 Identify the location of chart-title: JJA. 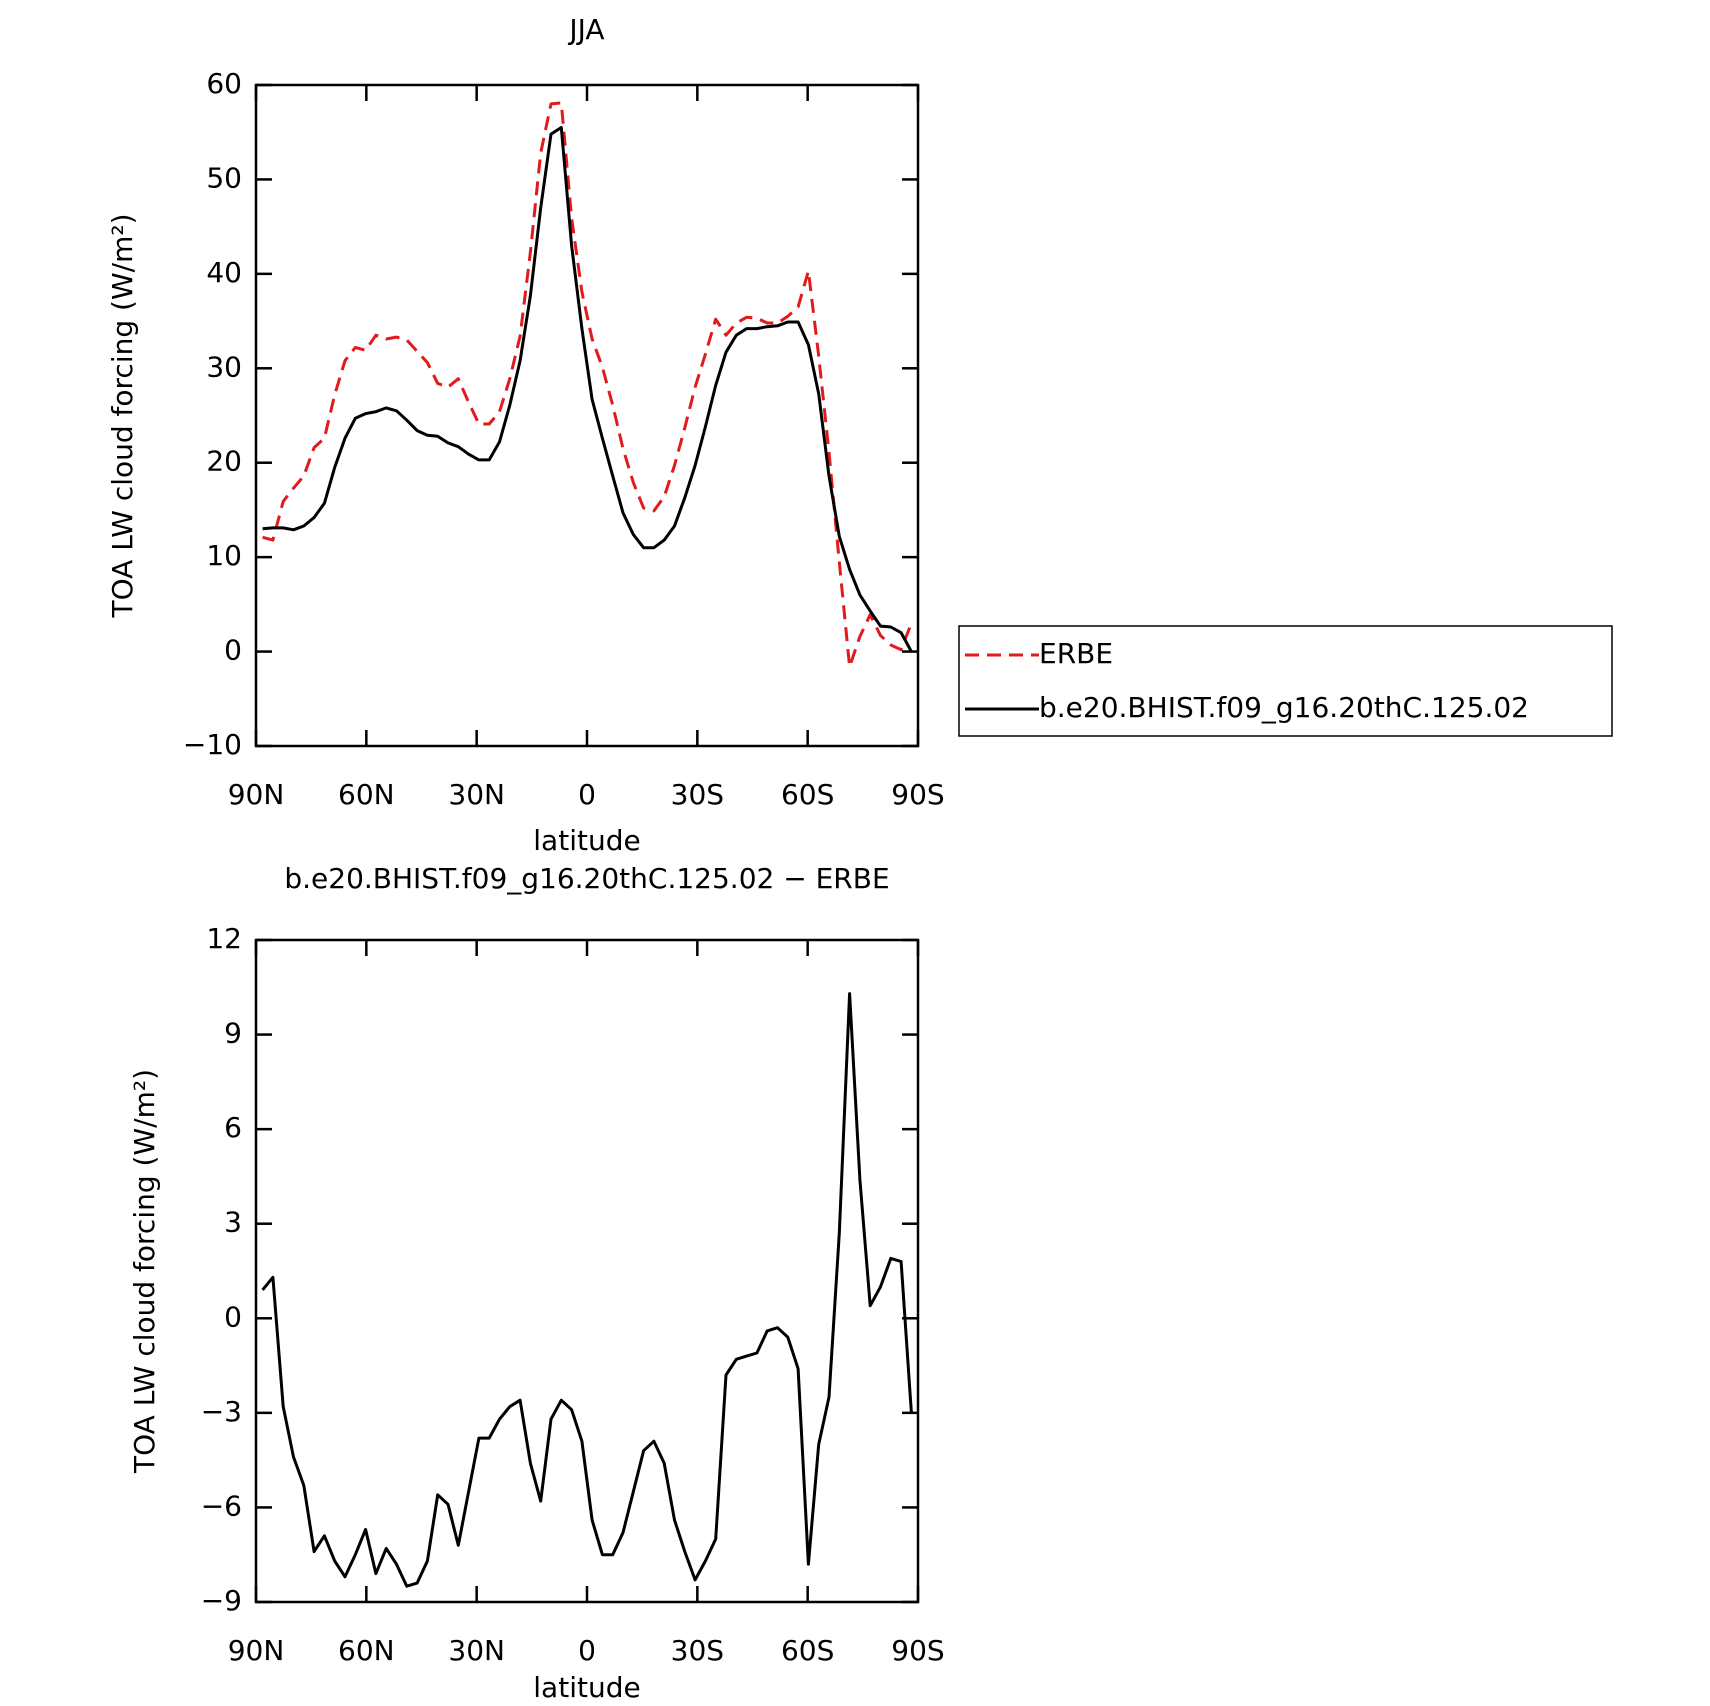
(585, 29).